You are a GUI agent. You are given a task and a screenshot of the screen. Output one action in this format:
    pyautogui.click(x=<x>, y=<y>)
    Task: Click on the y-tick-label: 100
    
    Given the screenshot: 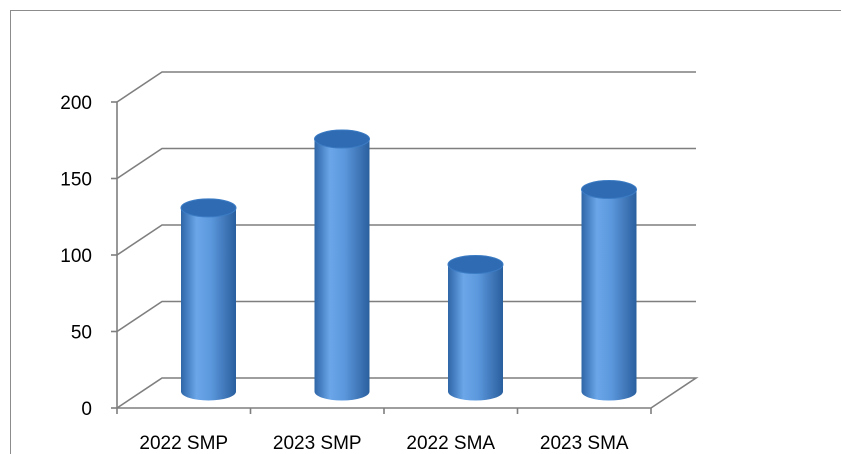 What is the action you would take?
    pyautogui.click(x=76, y=256)
    